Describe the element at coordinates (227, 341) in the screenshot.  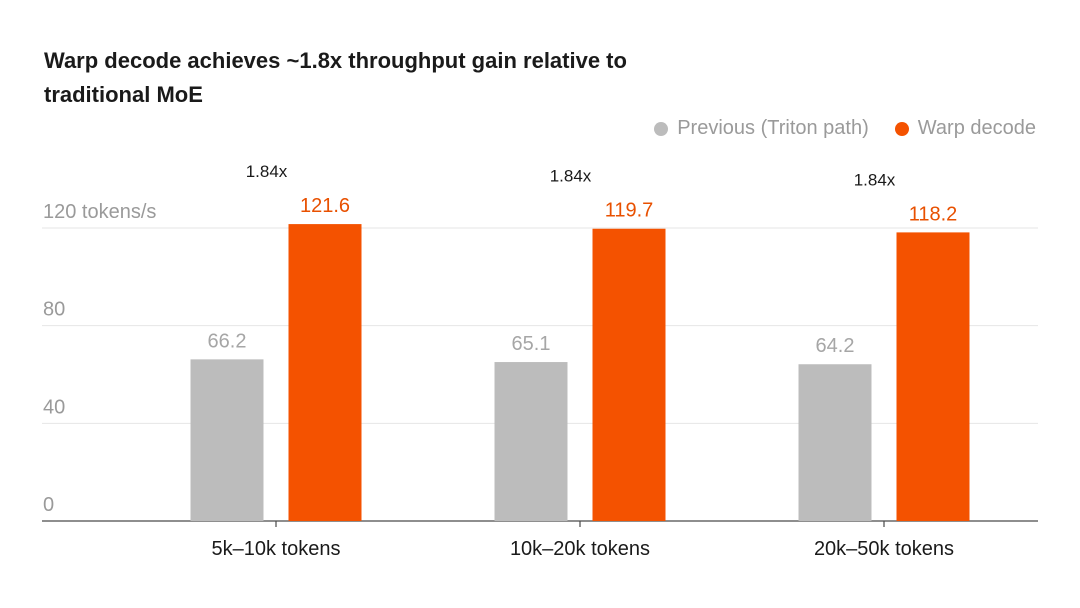
I see `bar-value-label: 66.2` at that location.